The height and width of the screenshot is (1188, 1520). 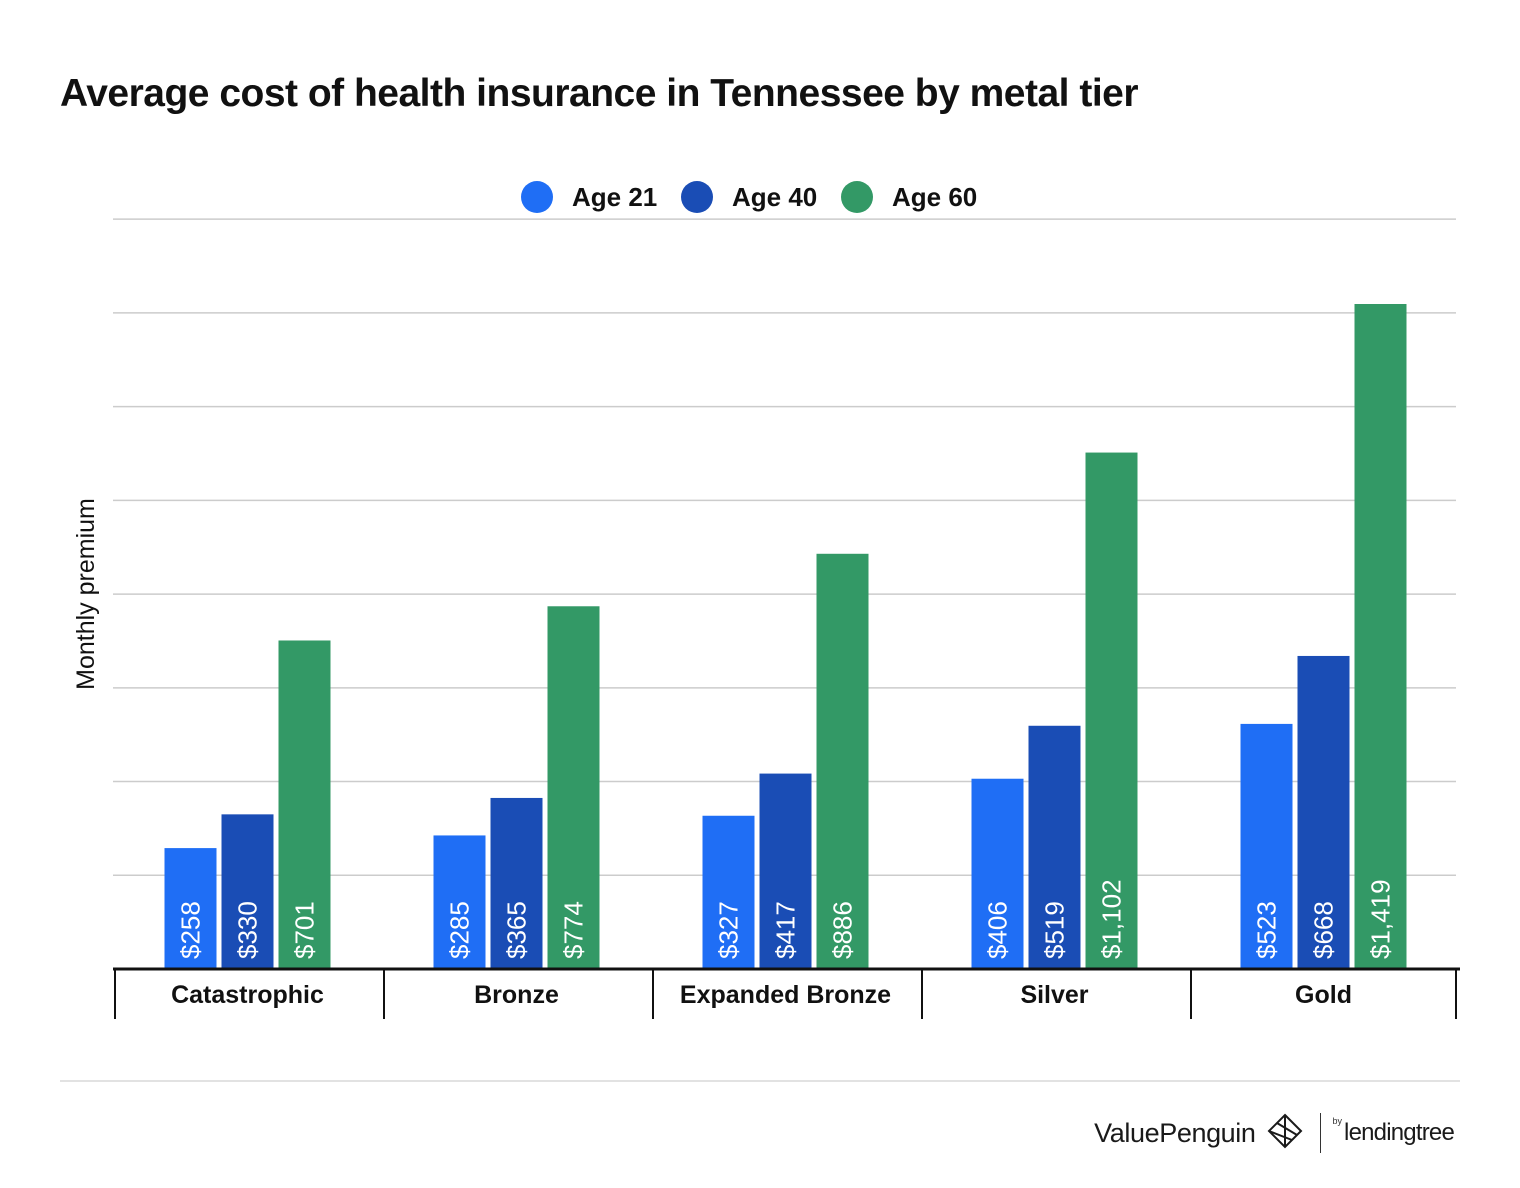 I want to click on data-label: $327, so click(x=729, y=930).